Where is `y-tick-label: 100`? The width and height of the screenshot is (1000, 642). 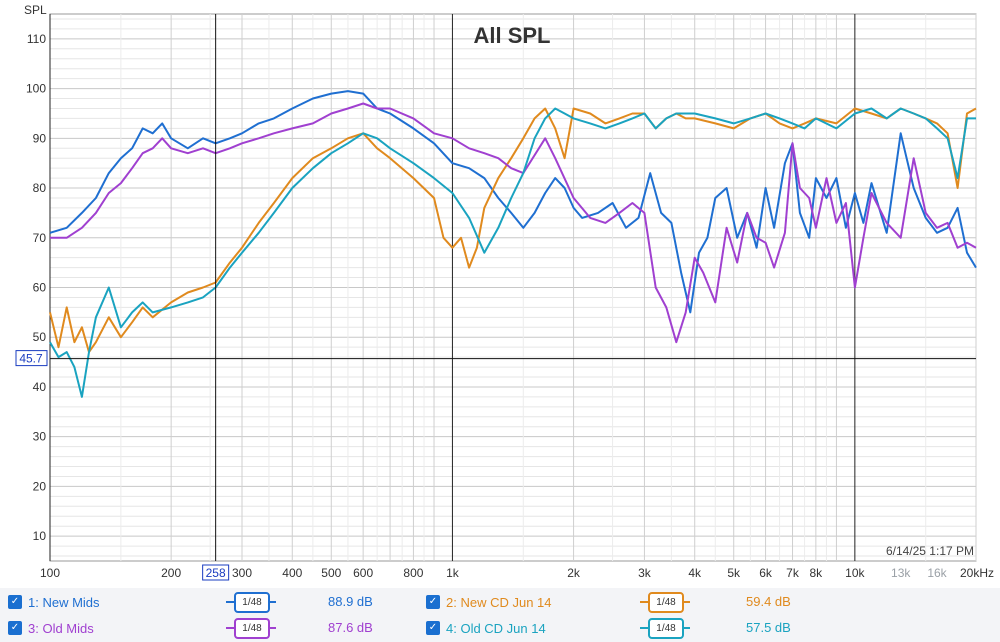
y-tick-label: 100 is located at coordinates (36, 89).